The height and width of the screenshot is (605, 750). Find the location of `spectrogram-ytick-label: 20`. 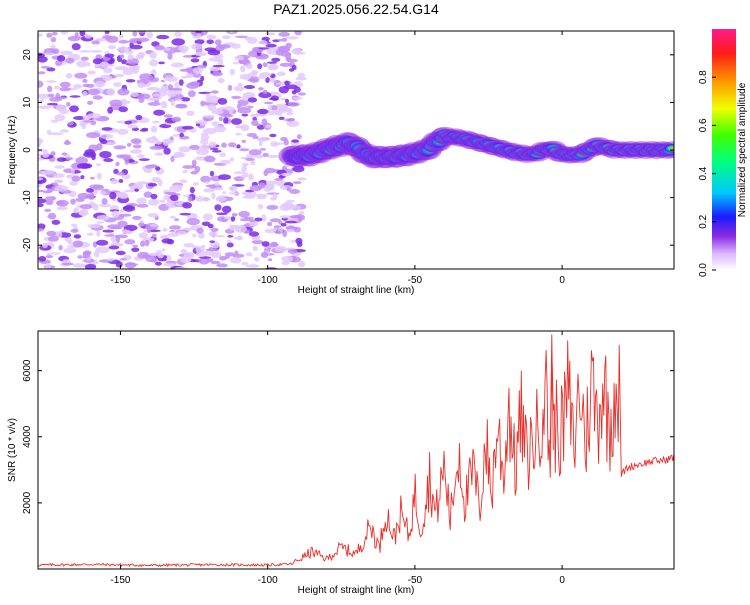

spectrogram-ytick-label: 20 is located at coordinates (27, 55).